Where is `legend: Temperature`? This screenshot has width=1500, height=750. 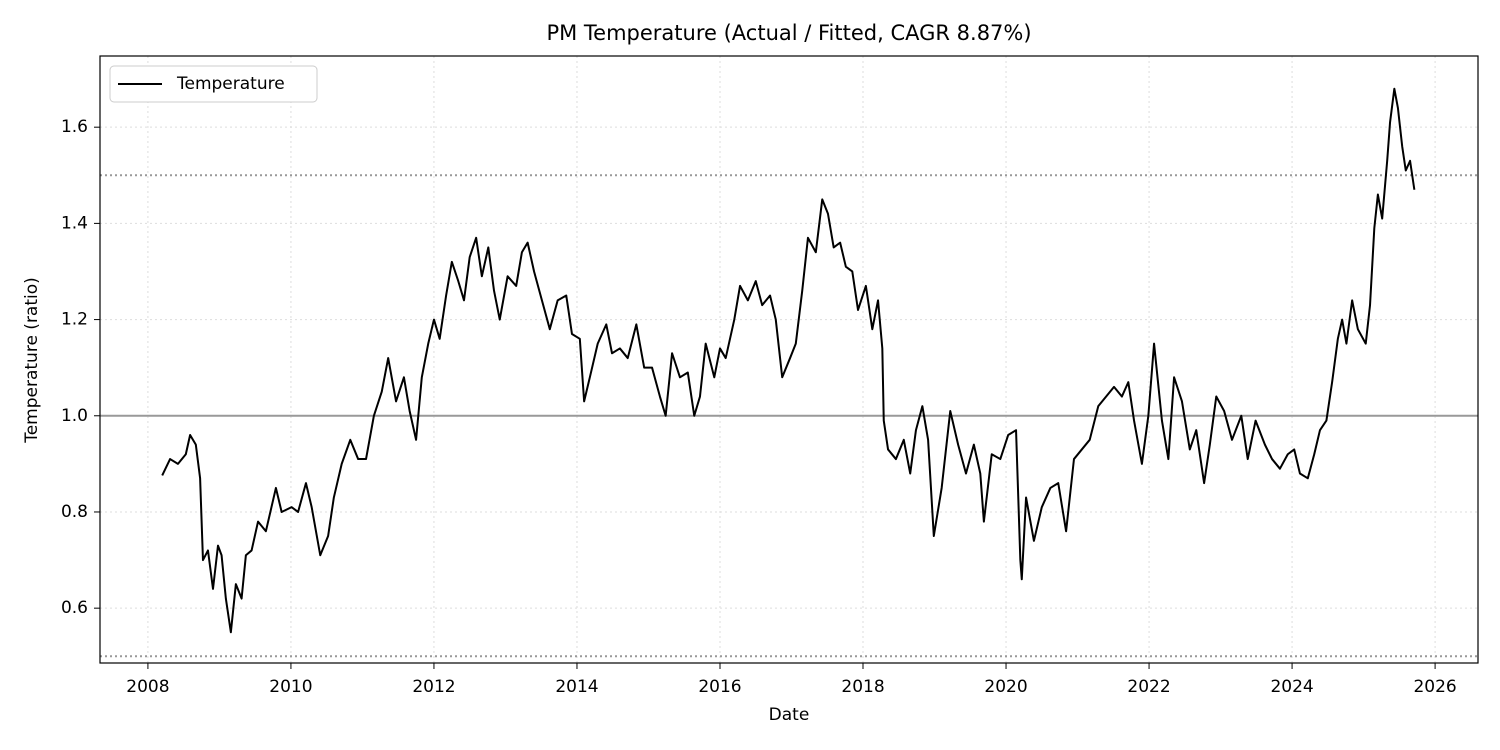 legend: Temperature is located at coordinates (213, 84).